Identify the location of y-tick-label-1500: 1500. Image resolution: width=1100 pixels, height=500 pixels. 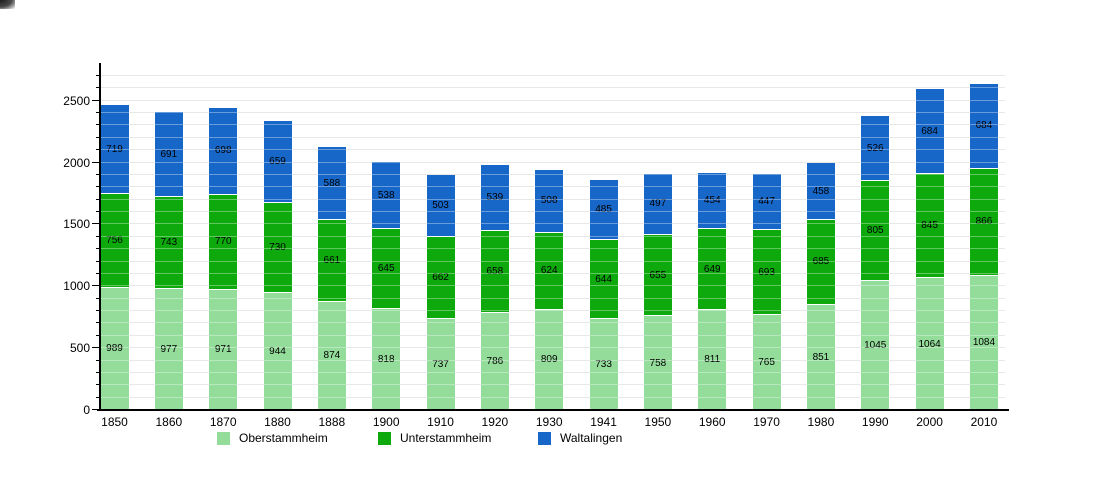
(76, 224).